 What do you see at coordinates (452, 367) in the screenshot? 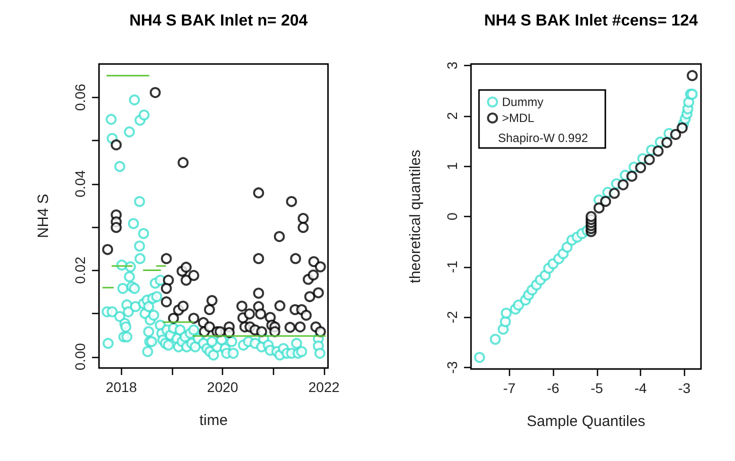
I see `y-tick-label: -3` at bounding box center [452, 367].